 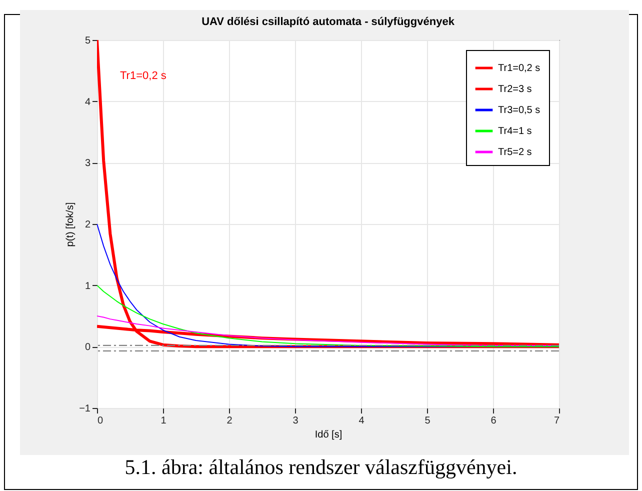 What do you see at coordinates (519, 110) in the screenshot?
I see `legend-label: Tr3=0,5 s` at bounding box center [519, 110].